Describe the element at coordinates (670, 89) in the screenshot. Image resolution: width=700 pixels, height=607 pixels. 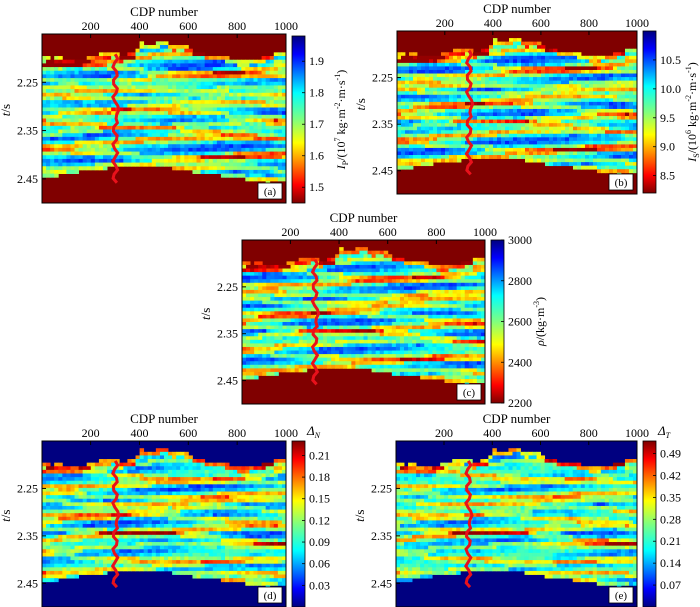
I see `colorbar-tick-label: 10.0` at that location.